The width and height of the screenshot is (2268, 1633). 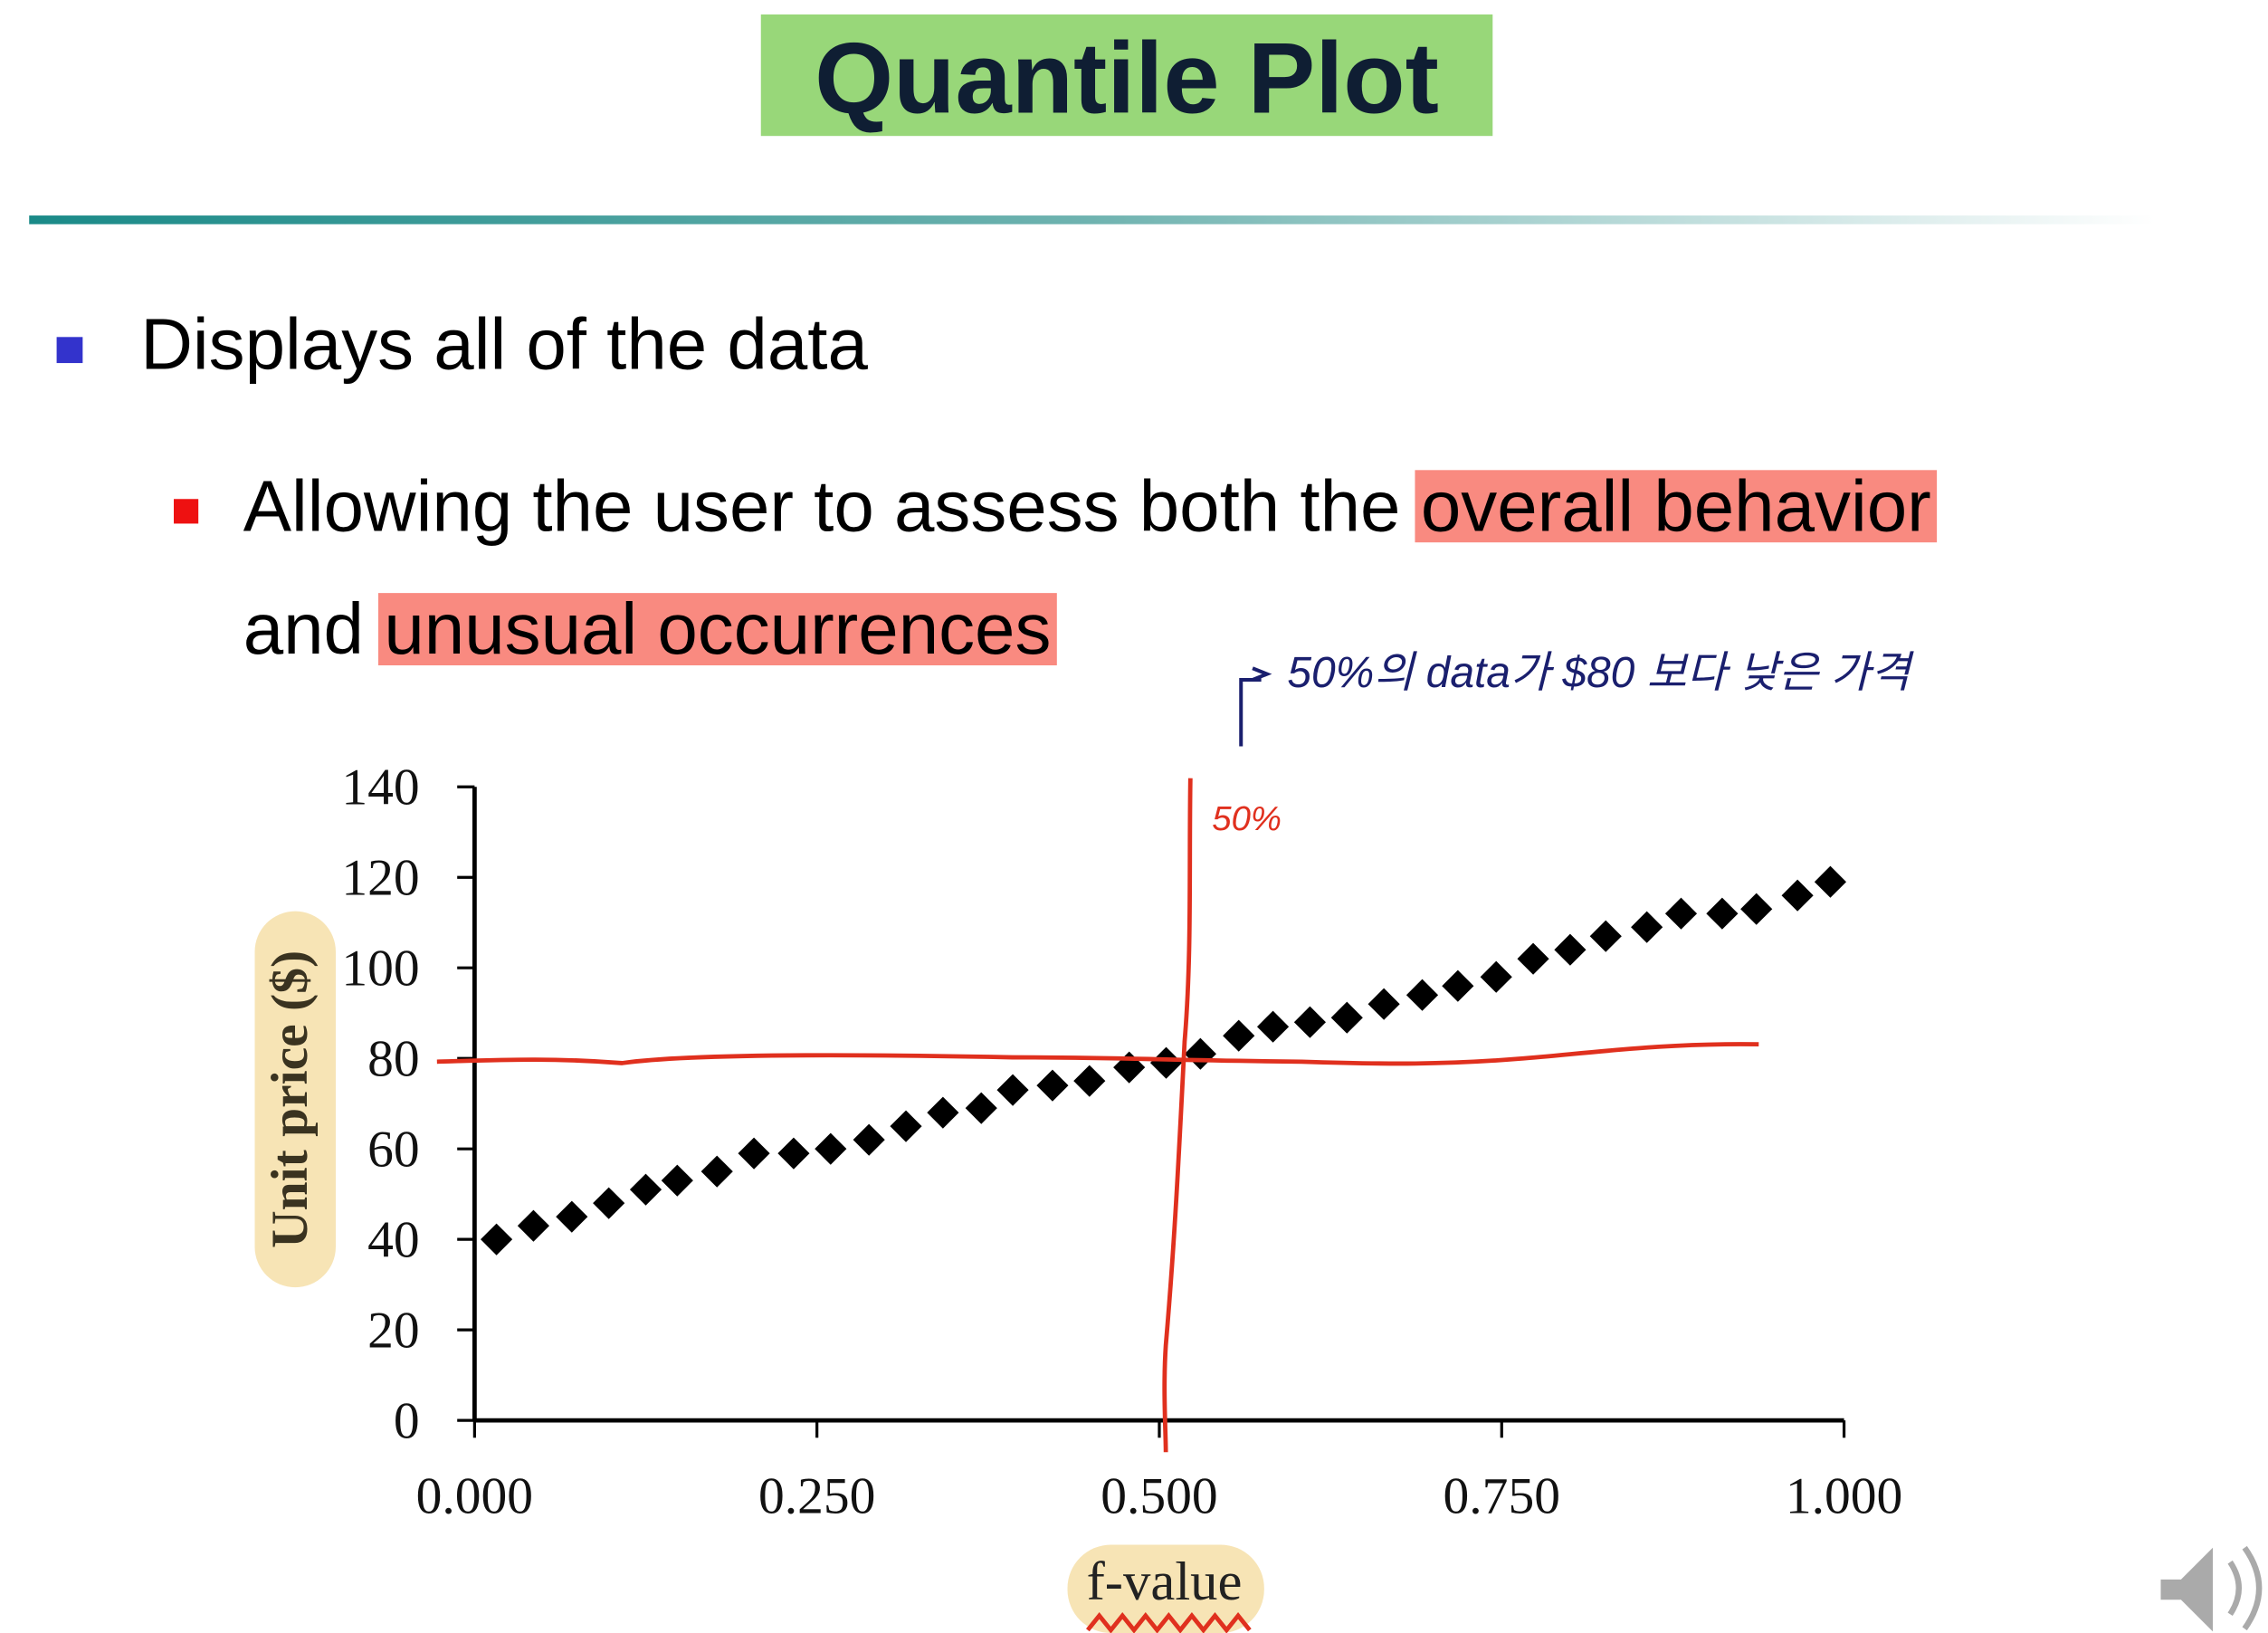 What do you see at coordinates (1169, 1622) in the screenshot?
I see `annotation-squiggle` at bounding box center [1169, 1622].